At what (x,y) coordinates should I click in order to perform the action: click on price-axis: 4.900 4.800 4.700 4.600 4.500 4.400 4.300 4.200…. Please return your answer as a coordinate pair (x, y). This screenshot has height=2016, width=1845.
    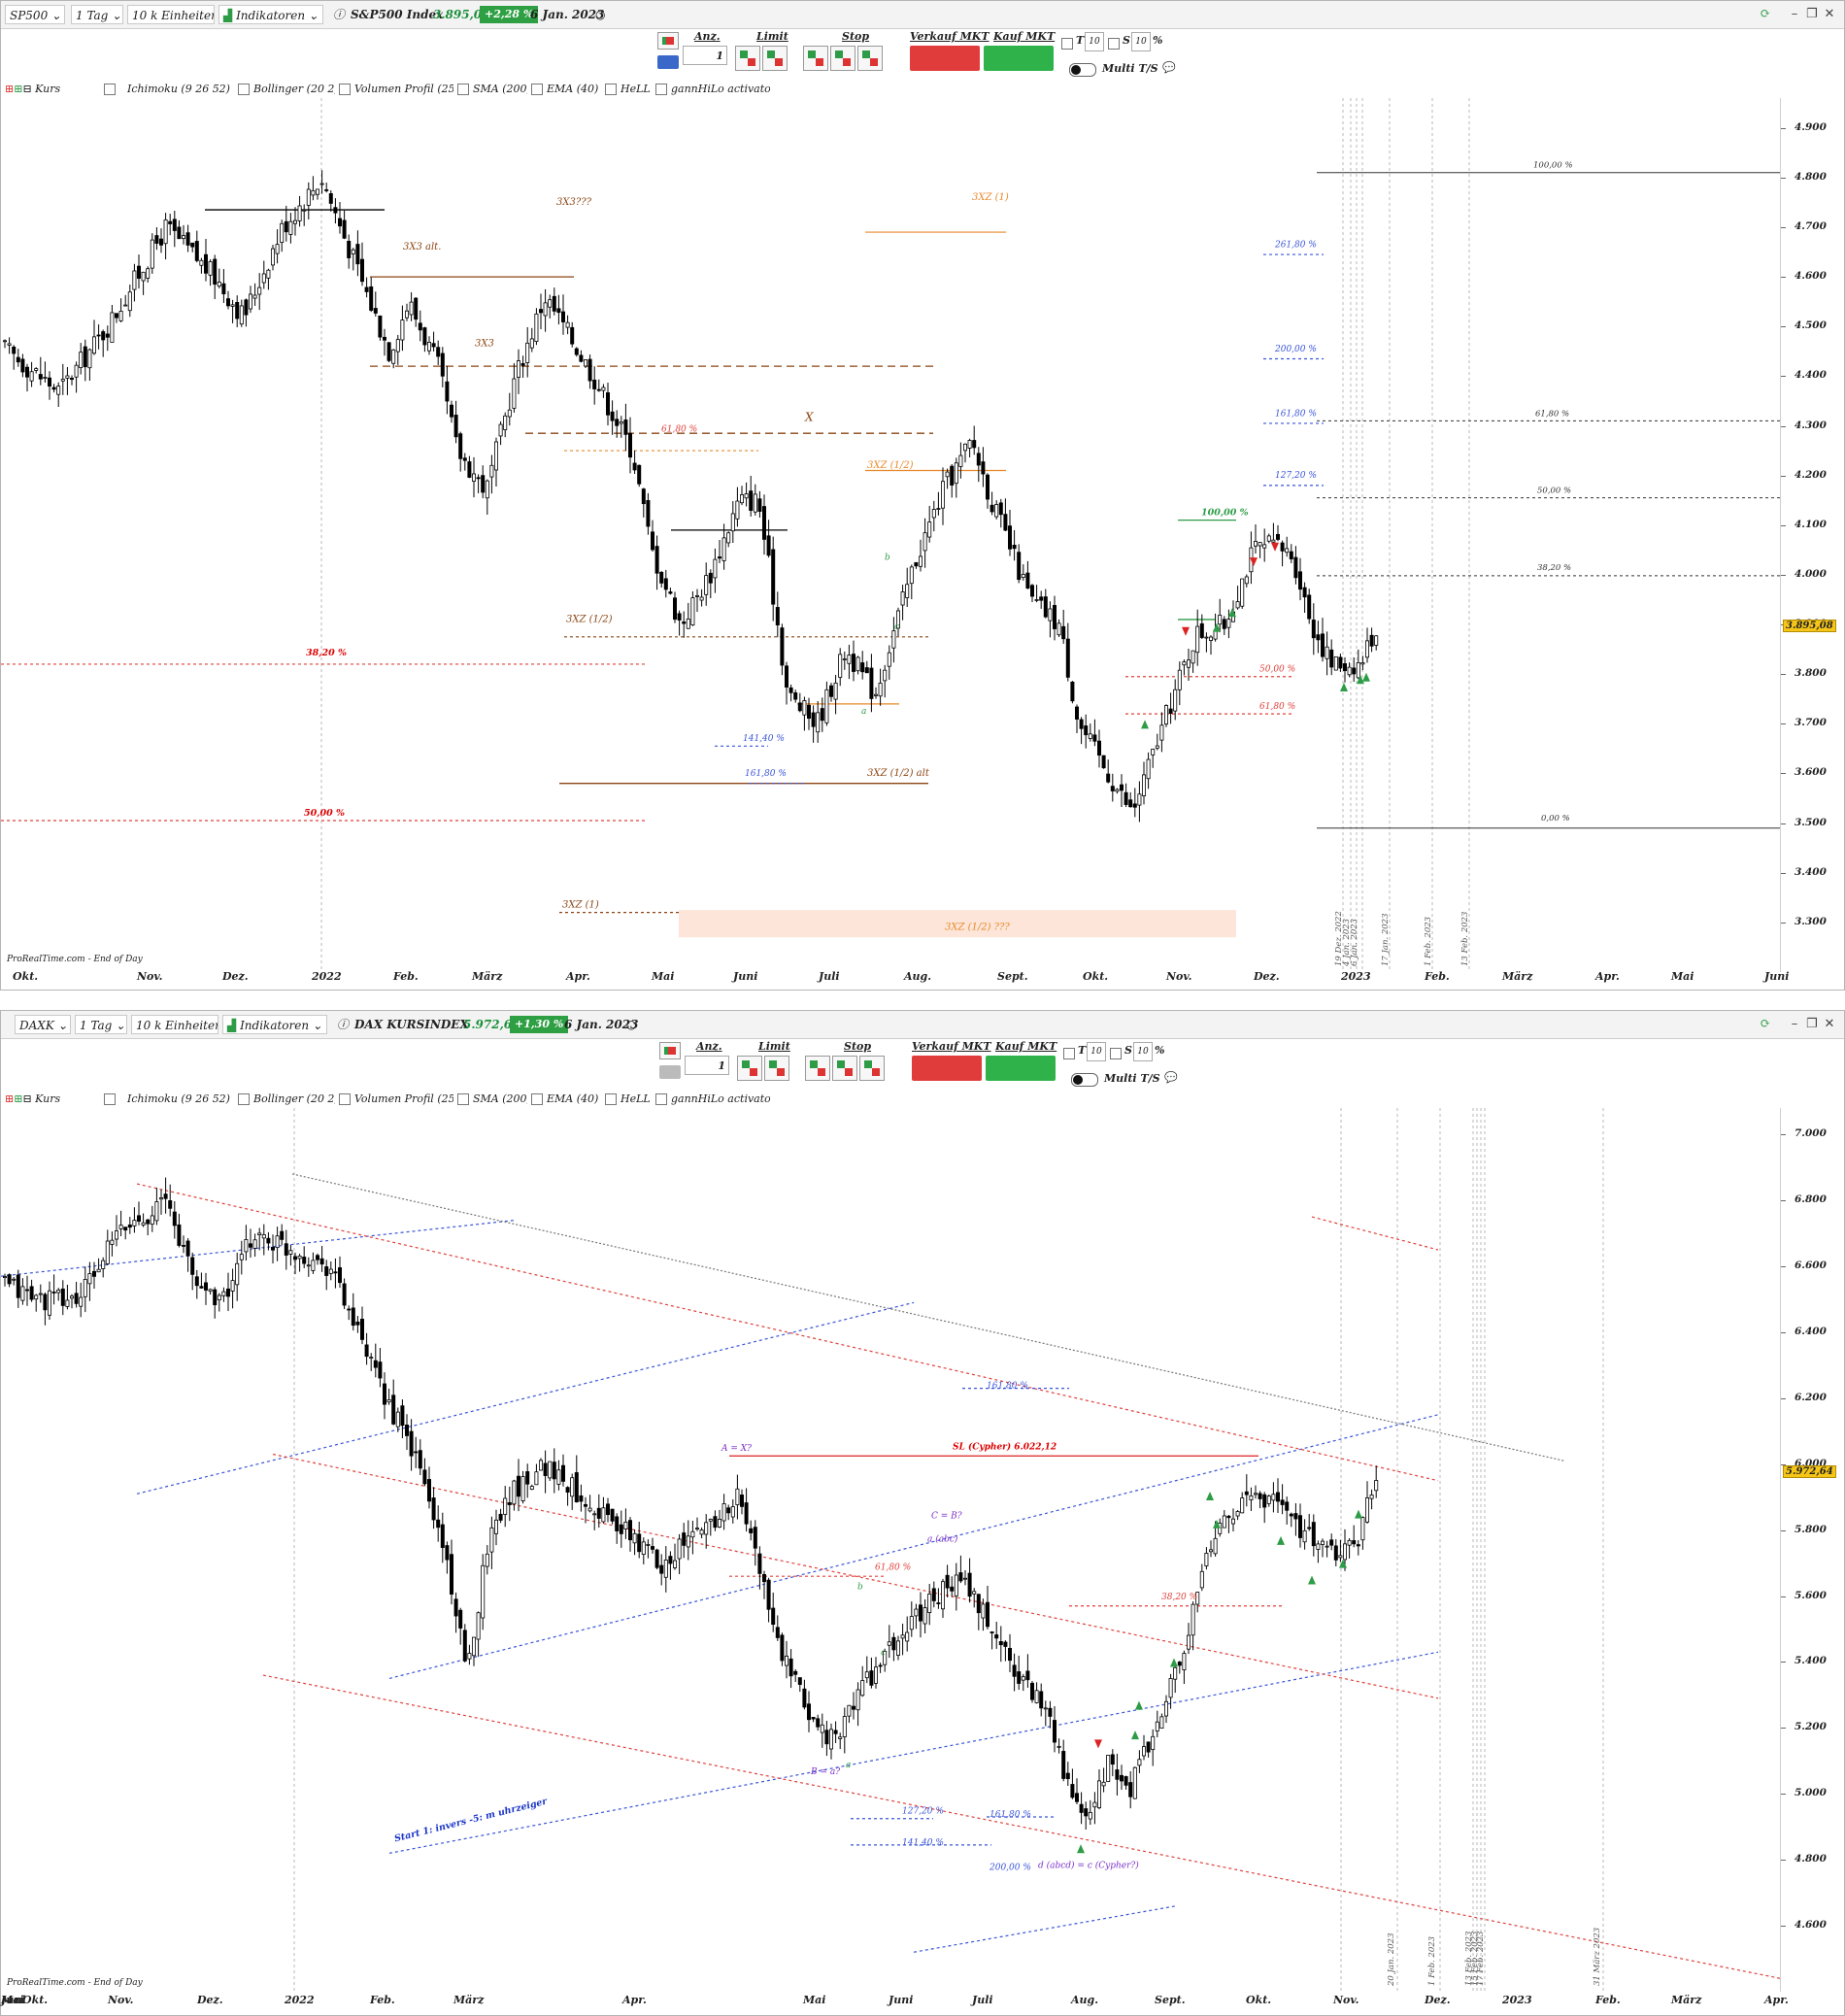
    Looking at the image, I should click on (1813, 535).